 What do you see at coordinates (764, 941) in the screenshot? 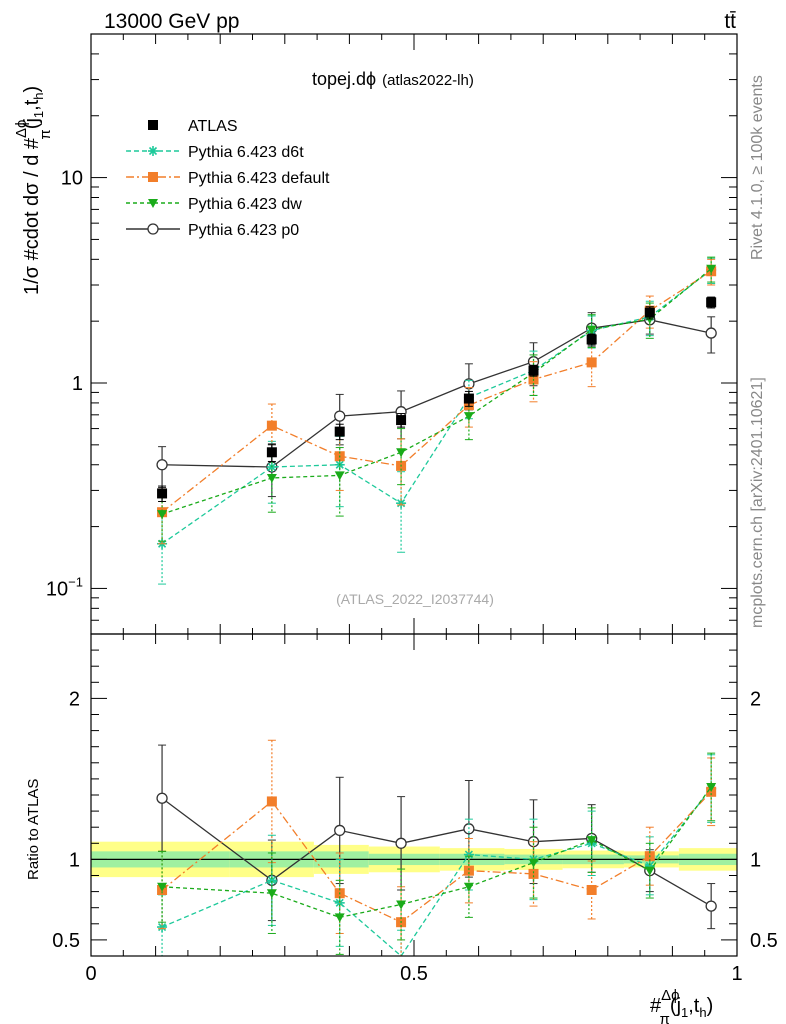
I see `ratio-tick-label-right: 0.5` at bounding box center [764, 941].